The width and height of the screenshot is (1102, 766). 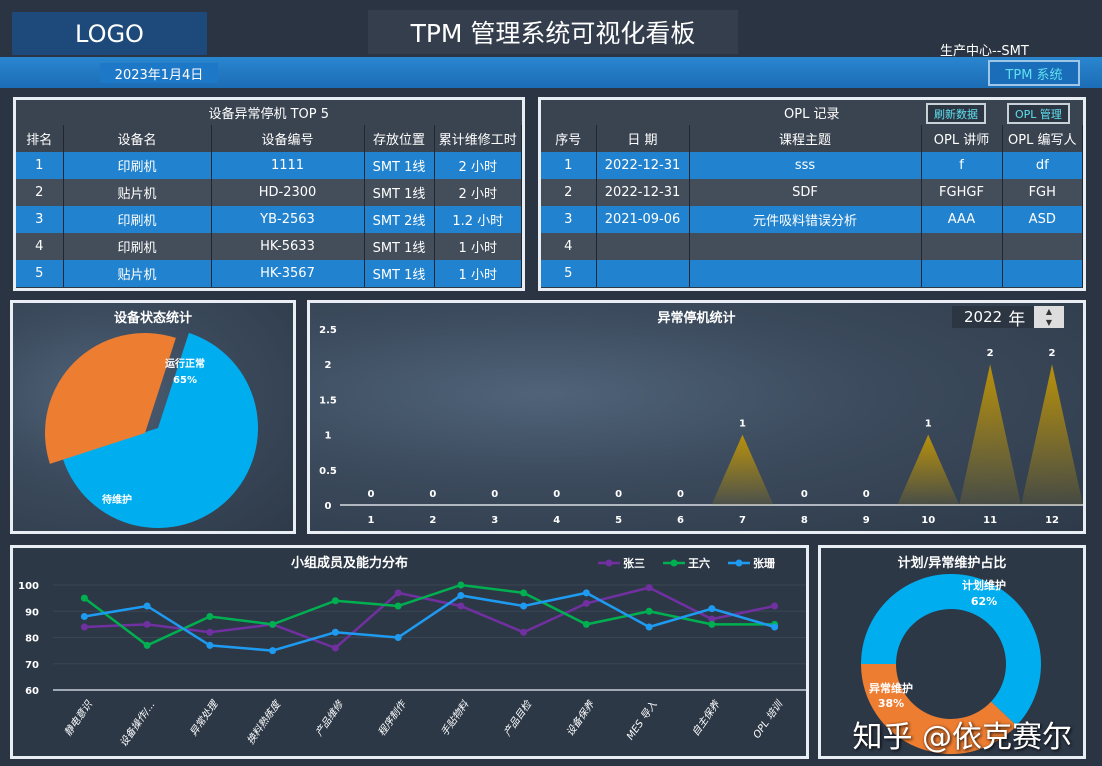 I want to click on downtime-title: 异常停机统计, so click(x=696, y=318).